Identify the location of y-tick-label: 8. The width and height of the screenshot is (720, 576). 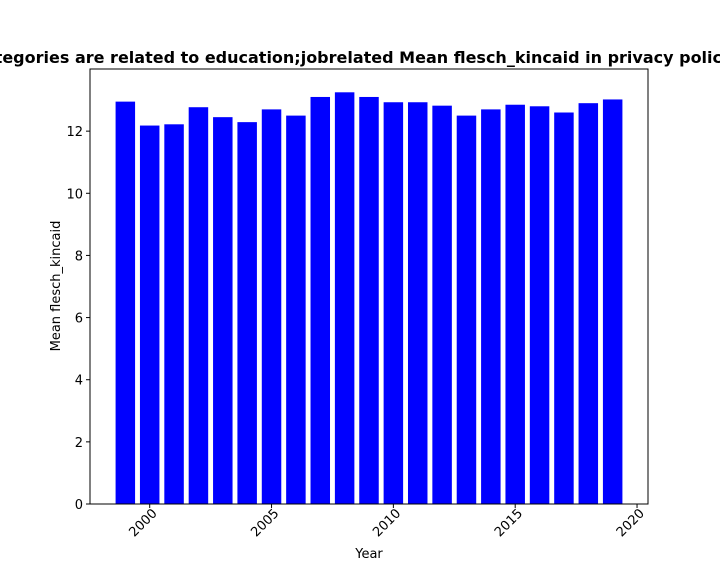
(79, 256).